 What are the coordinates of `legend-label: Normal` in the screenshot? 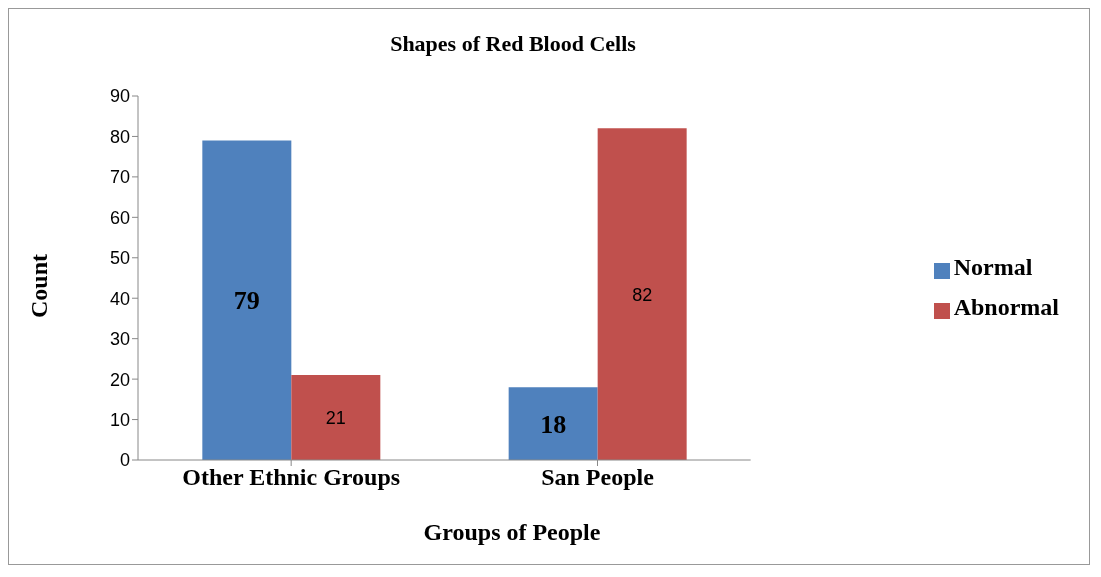 It's located at (993, 266).